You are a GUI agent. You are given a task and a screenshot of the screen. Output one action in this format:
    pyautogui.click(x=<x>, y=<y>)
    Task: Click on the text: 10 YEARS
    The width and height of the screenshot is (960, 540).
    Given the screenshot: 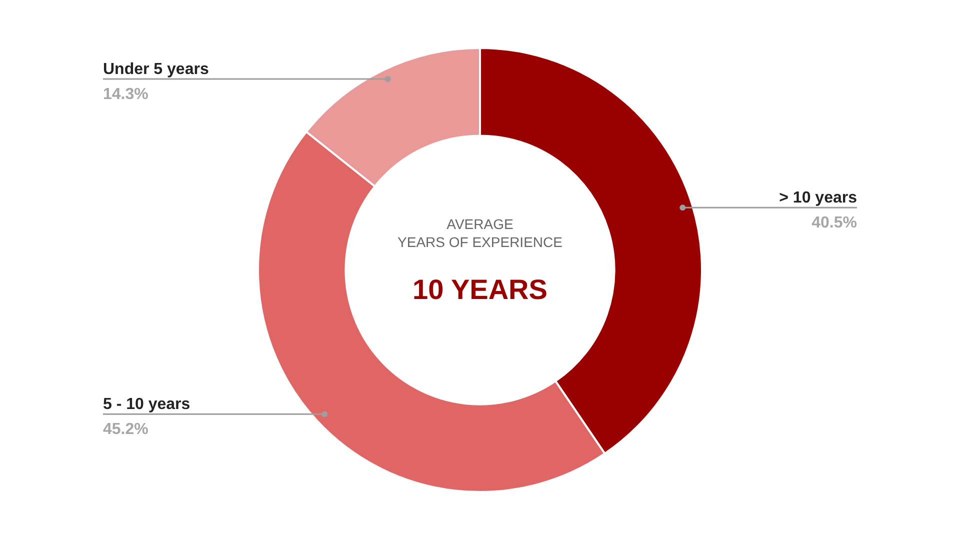 What is the action you would take?
    pyautogui.click(x=480, y=290)
    